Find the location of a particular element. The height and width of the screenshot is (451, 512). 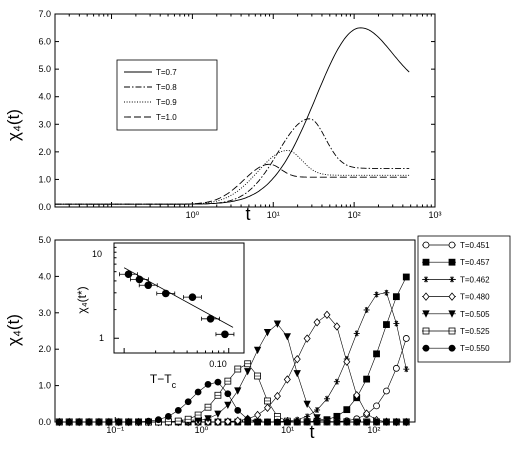

bottom-xtick-label: 10⁰ is located at coordinates (202, 430).